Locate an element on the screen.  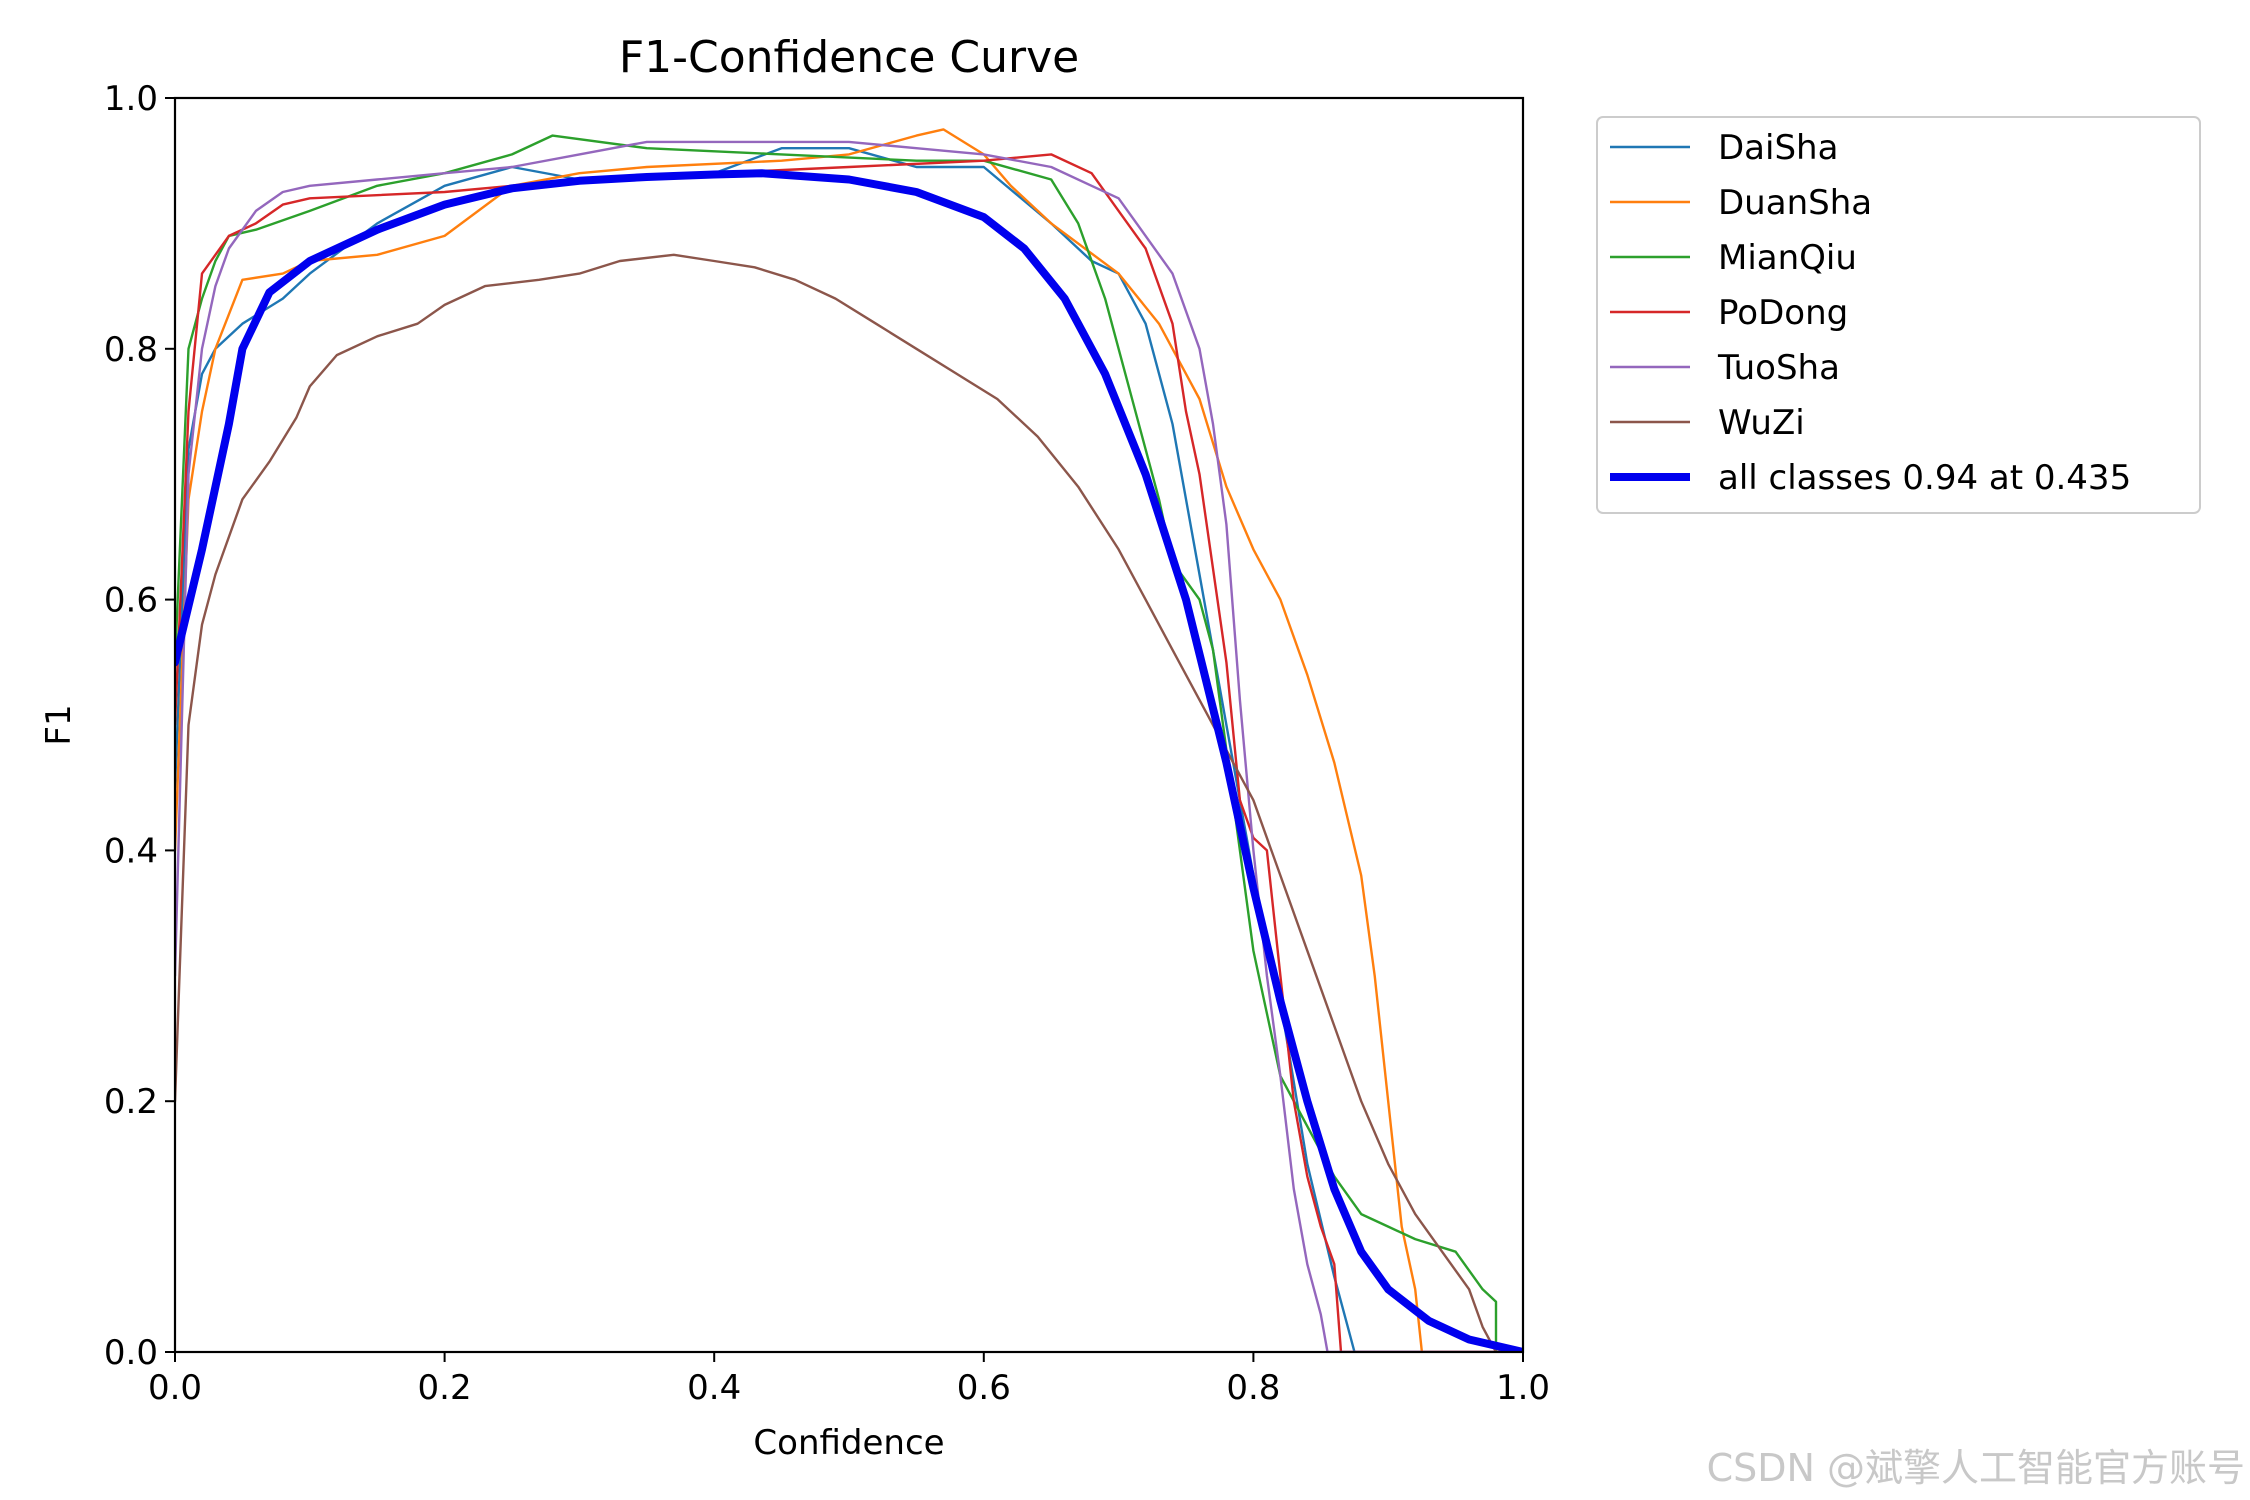
y-tick-label: 0.8 is located at coordinates (131, 350).